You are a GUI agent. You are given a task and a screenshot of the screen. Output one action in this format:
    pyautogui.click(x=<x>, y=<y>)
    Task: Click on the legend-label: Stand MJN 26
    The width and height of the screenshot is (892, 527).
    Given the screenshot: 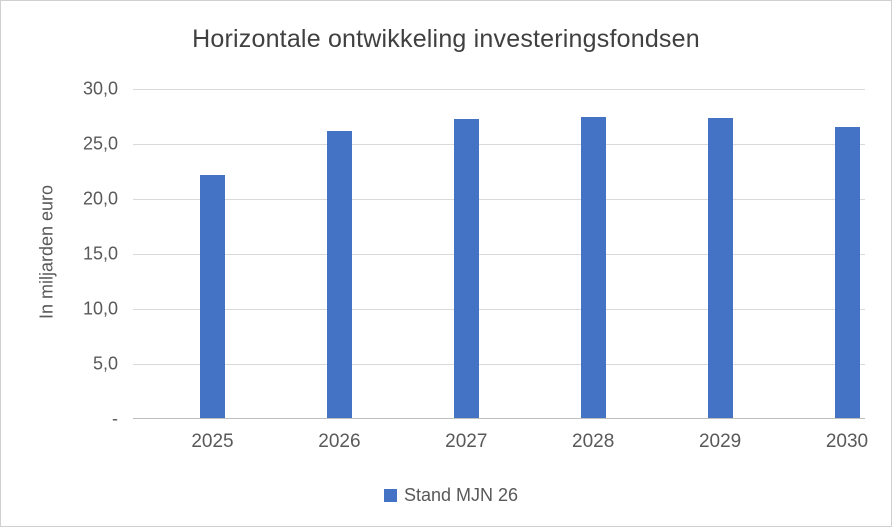 What is the action you would take?
    pyautogui.click(x=461, y=495)
    